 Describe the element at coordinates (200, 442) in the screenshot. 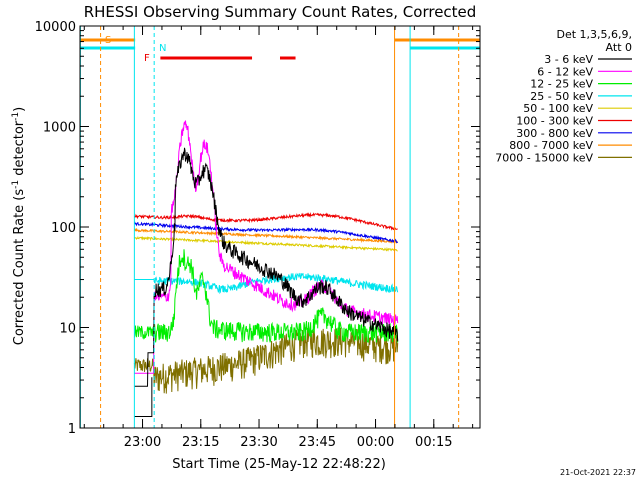

I see `x-tick-label: 23:15` at that location.